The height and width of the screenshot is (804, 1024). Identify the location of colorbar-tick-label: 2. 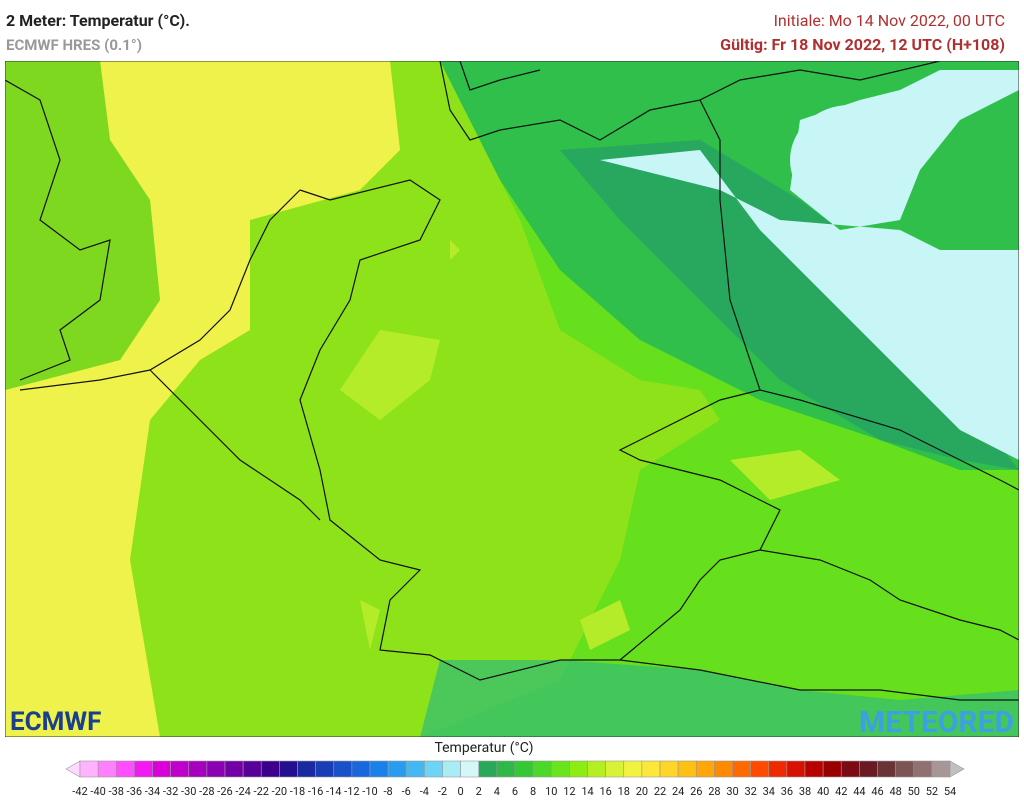
(479, 791).